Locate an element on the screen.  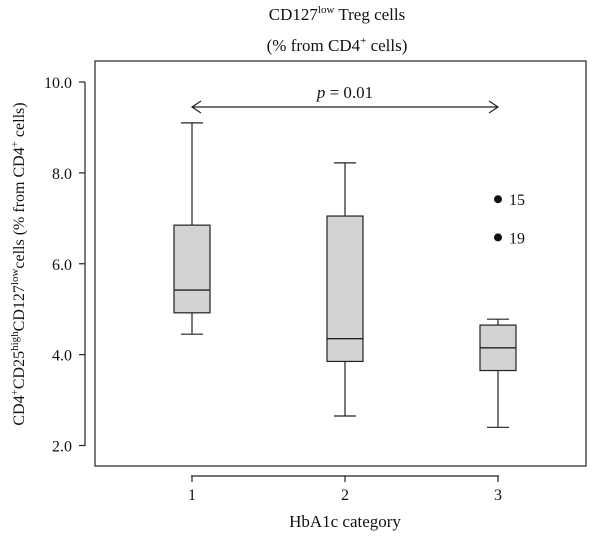
y-tick-label: 6.0 is located at coordinates (62, 265).